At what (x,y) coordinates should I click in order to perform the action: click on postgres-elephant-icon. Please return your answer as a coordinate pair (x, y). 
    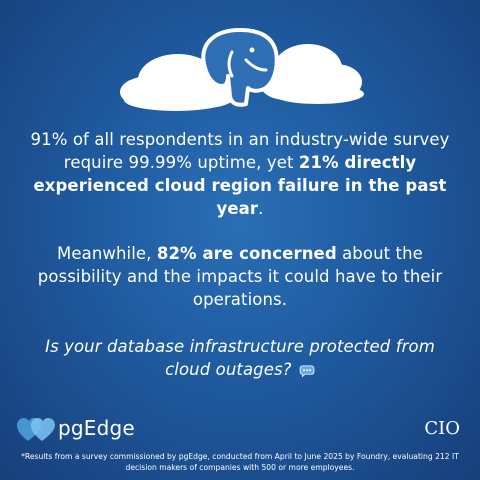
    Looking at the image, I should click on (240, 67).